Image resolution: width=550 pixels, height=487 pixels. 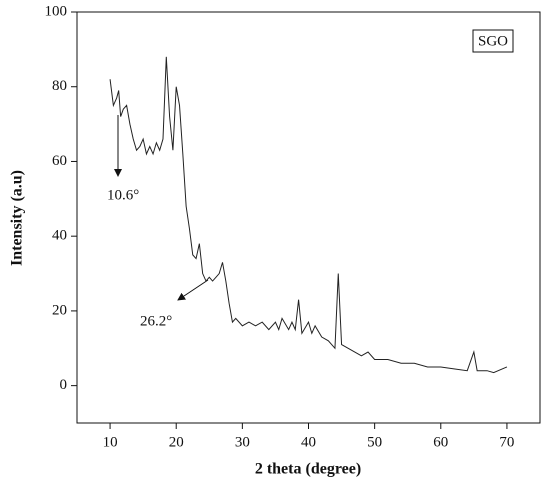 I want to click on y-tick-label: 40, so click(x=59, y=236).